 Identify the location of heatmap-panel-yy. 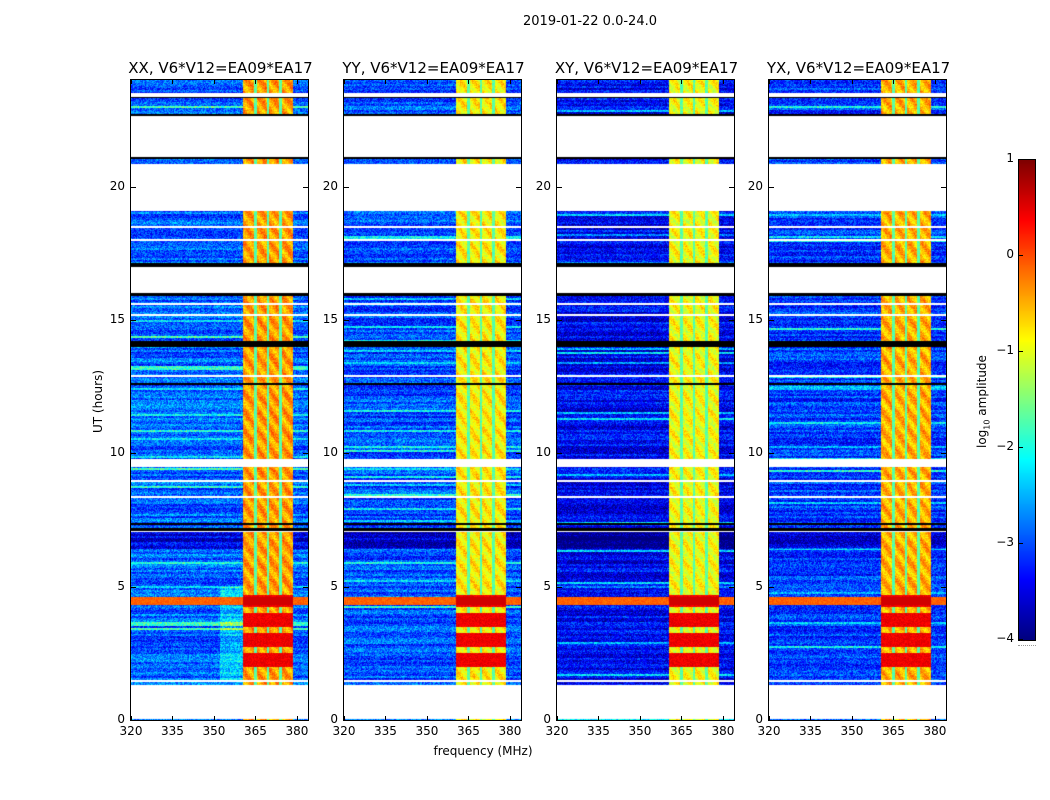
(432, 400).